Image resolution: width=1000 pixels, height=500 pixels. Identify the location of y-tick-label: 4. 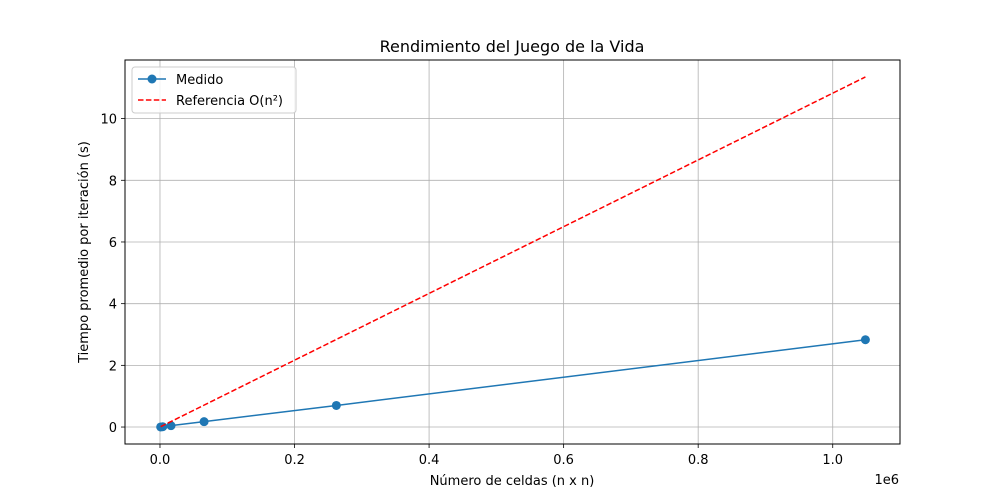
(113, 305).